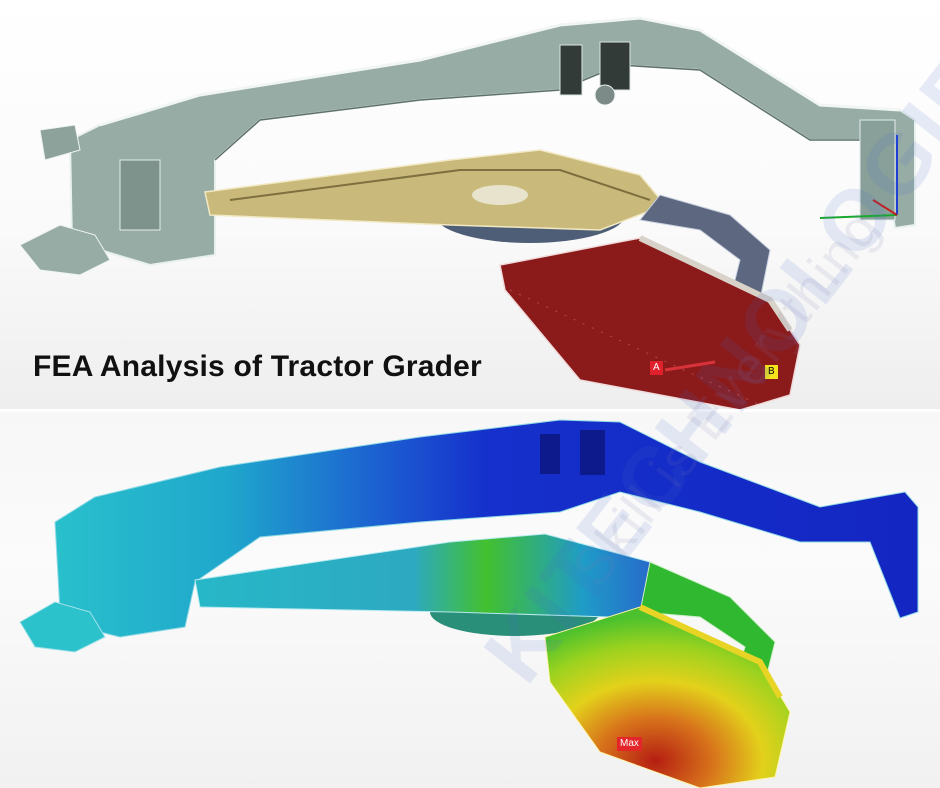 This screenshot has height=788, width=940. I want to click on page-title: FEA Analysis of Tractor Grader, so click(257, 366).